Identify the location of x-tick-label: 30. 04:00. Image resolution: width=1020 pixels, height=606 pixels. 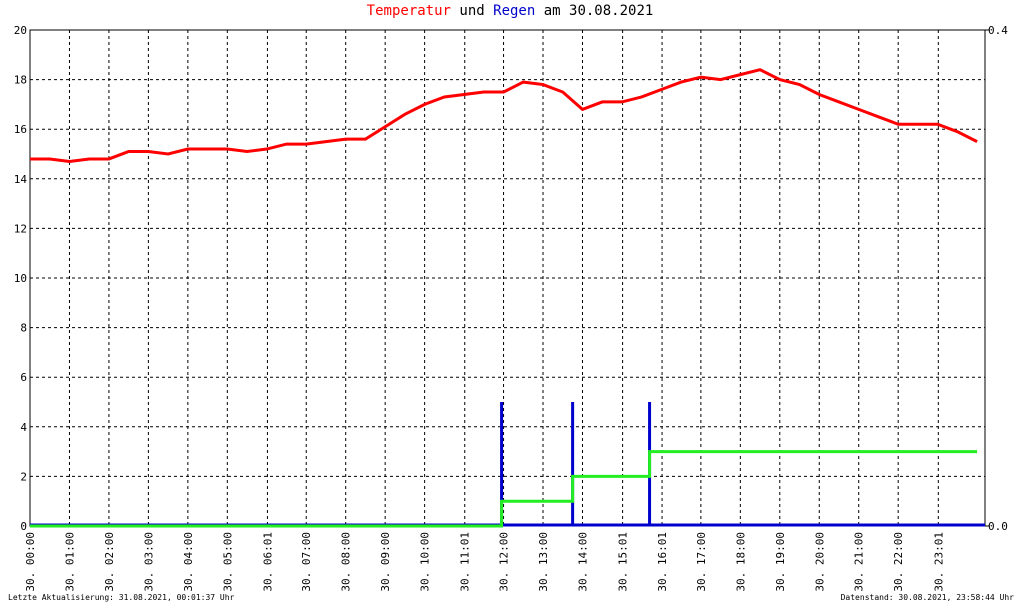
(188, 562).